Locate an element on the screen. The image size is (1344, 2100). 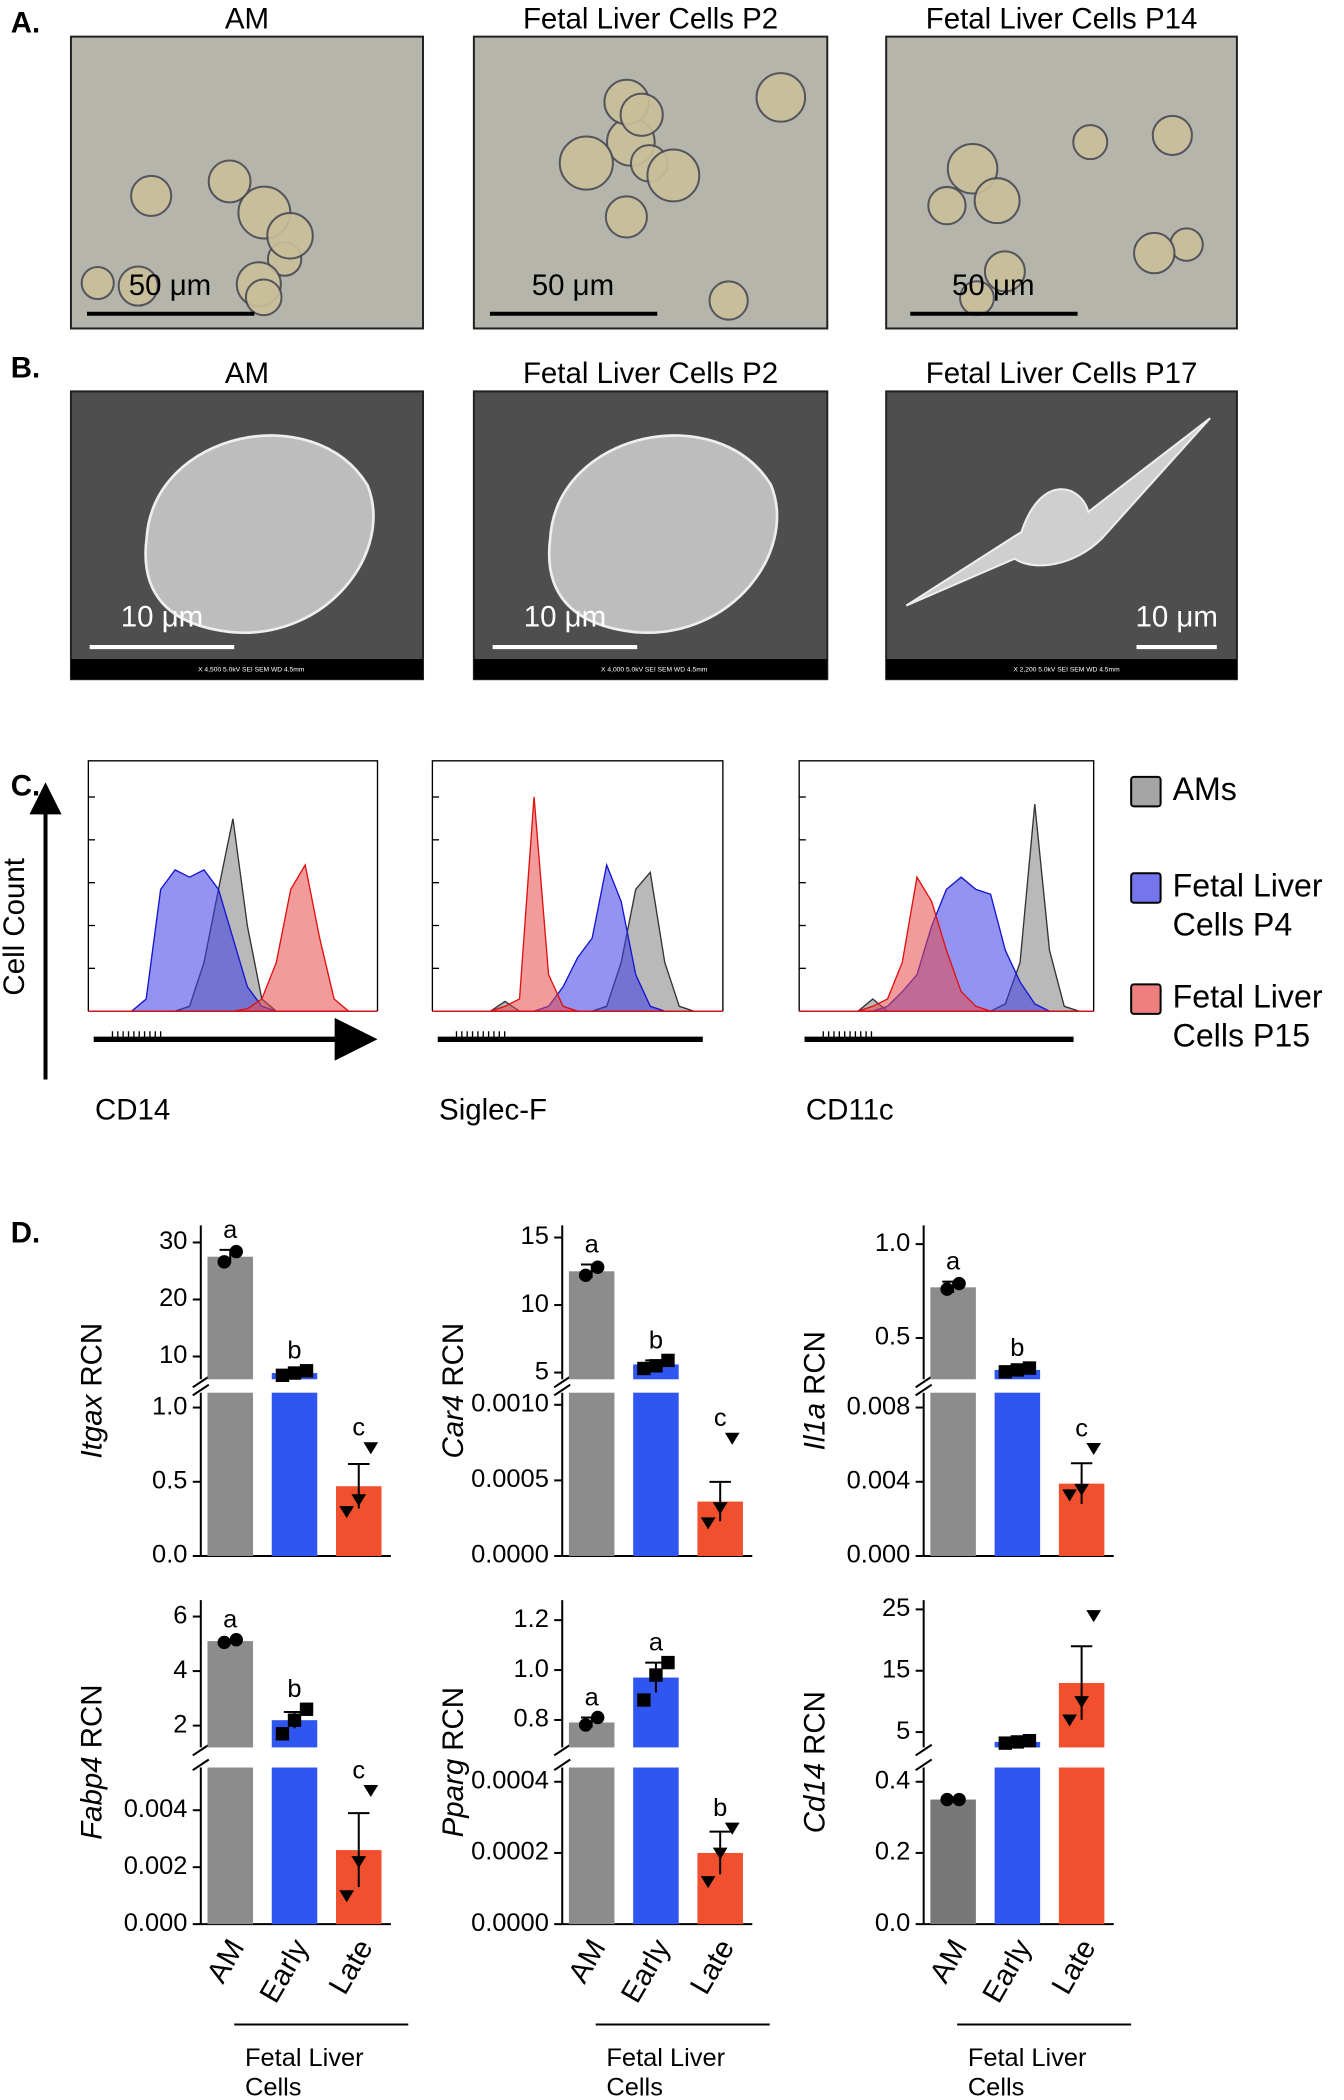
y-tick-label: 4 is located at coordinates (180, 1670).